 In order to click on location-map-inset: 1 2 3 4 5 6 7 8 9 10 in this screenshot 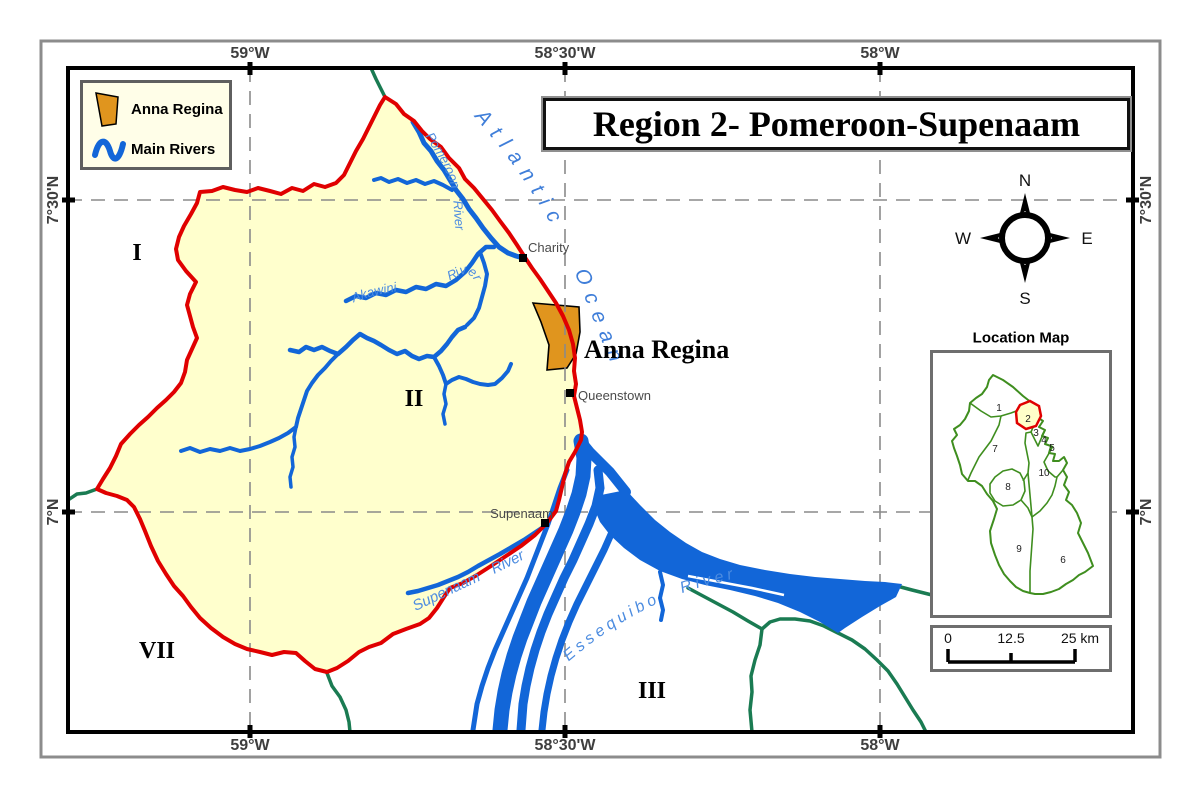, I will do `click(1021, 484)`.